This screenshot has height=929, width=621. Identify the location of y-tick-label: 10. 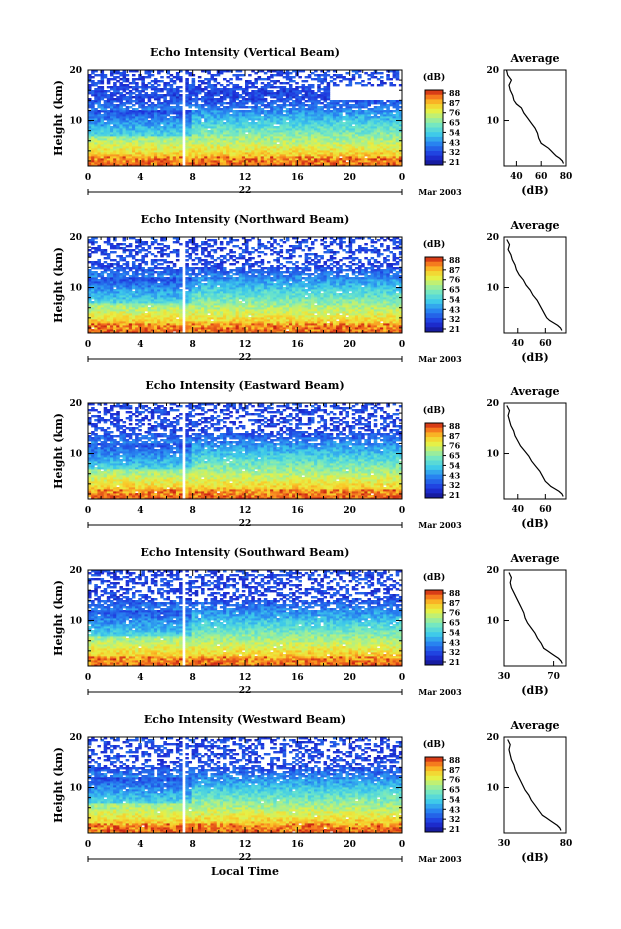
(75, 122).